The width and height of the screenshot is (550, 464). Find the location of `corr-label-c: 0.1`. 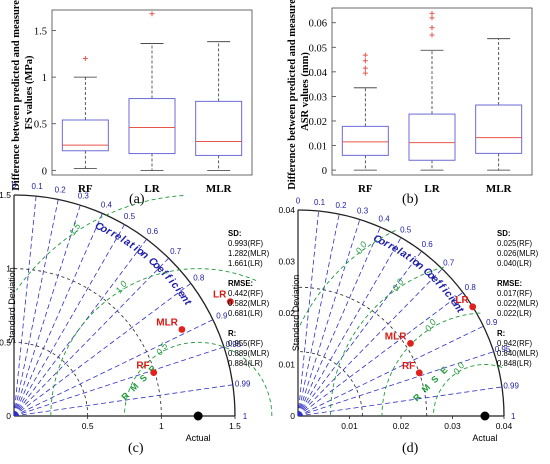

corr-label-c: 0.1 is located at coordinates (38, 186).